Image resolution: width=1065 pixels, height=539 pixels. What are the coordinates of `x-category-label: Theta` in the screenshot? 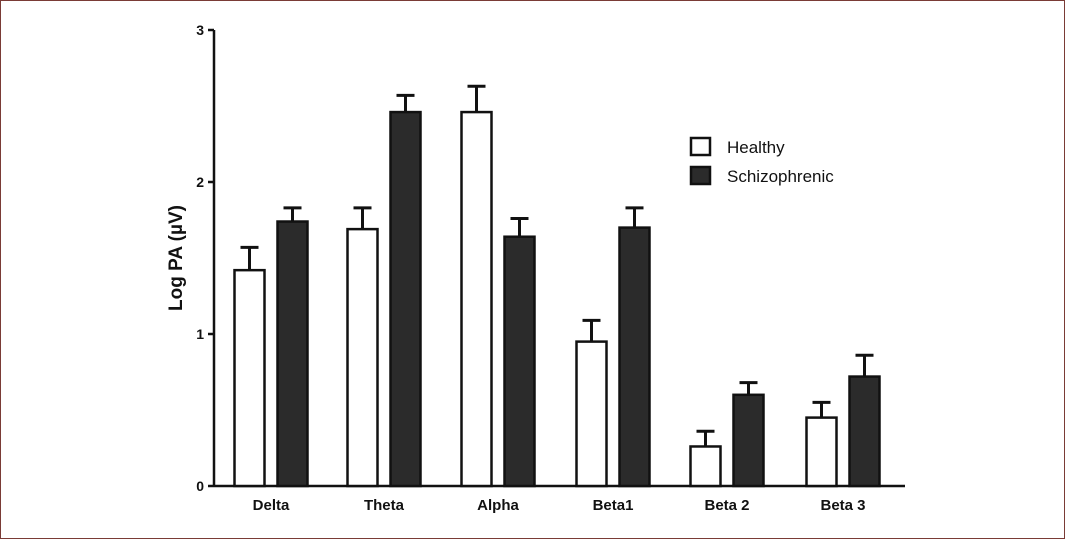 It's located at (384, 505).